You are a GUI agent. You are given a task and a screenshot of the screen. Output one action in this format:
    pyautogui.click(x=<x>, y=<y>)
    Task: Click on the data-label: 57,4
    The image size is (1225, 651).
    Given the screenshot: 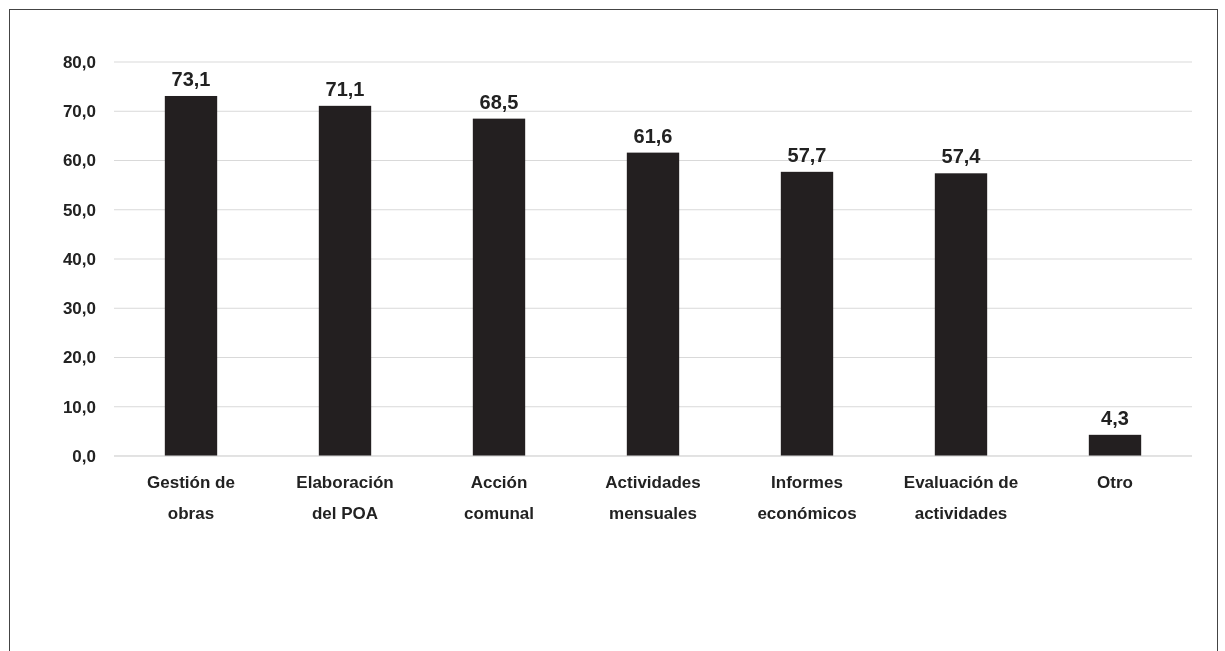 What is the action you would take?
    pyautogui.click(x=961, y=156)
    